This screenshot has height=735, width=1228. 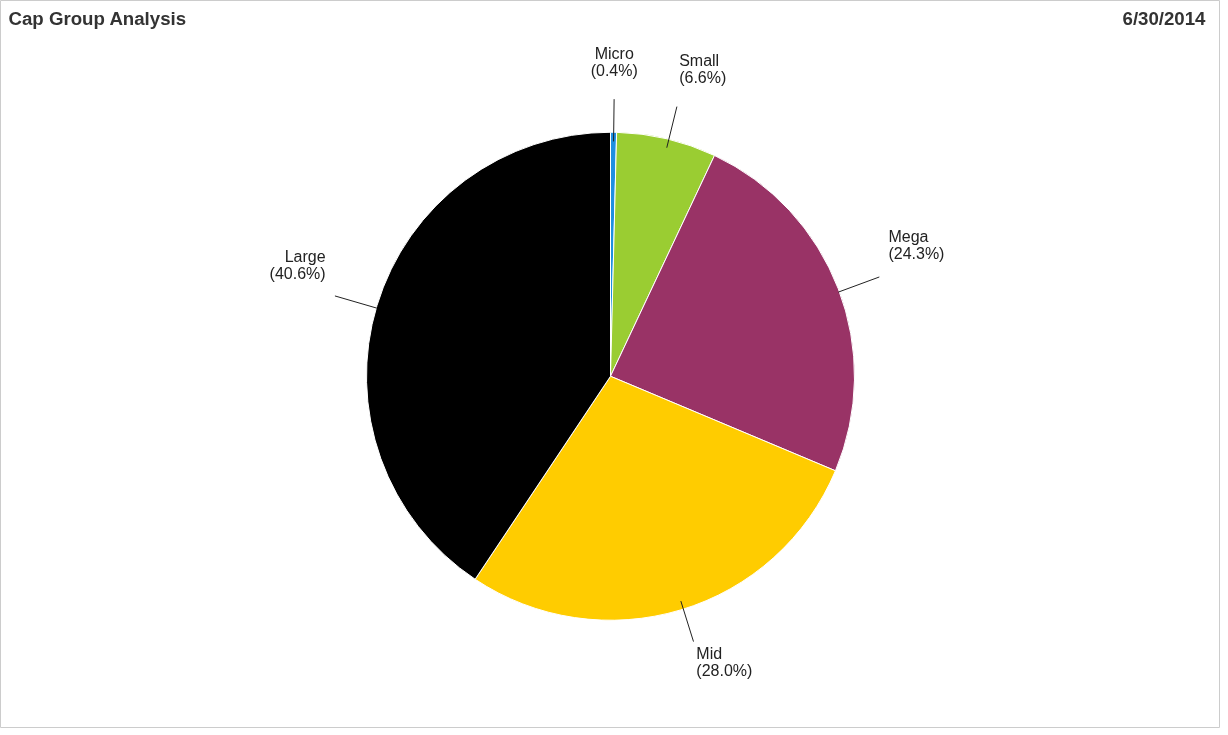 I want to click on data-label: (0.4%), so click(x=614, y=70).